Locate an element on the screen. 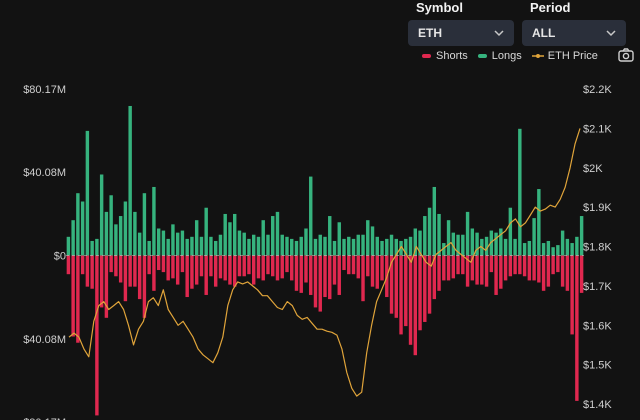 This screenshot has height=420, width=640. camera-icon is located at coordinates (626, 55).